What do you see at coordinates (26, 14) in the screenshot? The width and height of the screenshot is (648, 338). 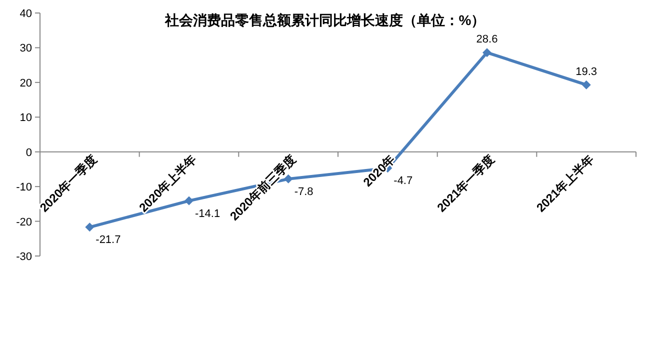 I see `y-tick-label: 40` at bounding box center [26, 14].